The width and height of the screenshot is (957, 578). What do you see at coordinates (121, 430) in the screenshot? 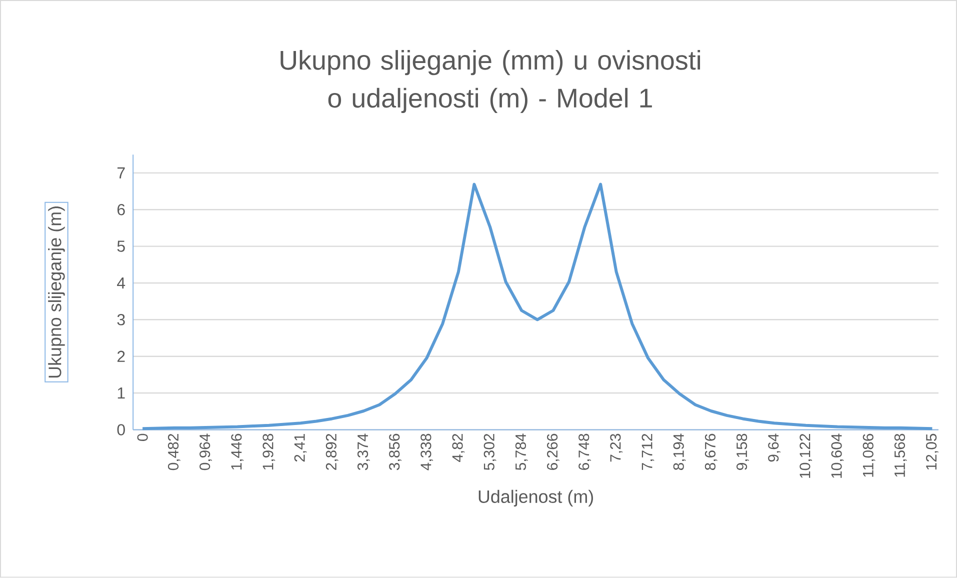
I see `y-tick-label: 0` at bounding box center [121, 430].